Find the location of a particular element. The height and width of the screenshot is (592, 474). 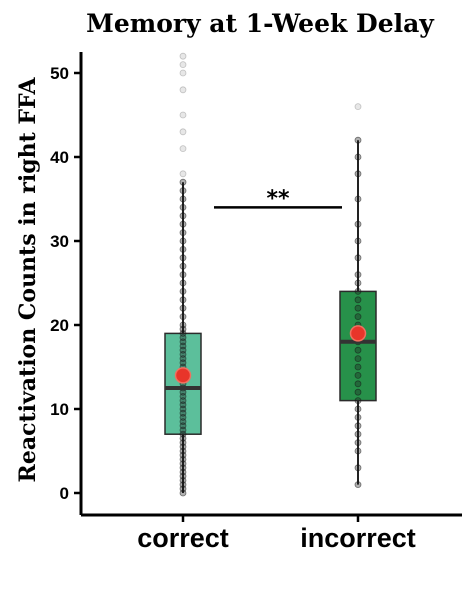

significance-label: ** is located at coordinates (278, 198).